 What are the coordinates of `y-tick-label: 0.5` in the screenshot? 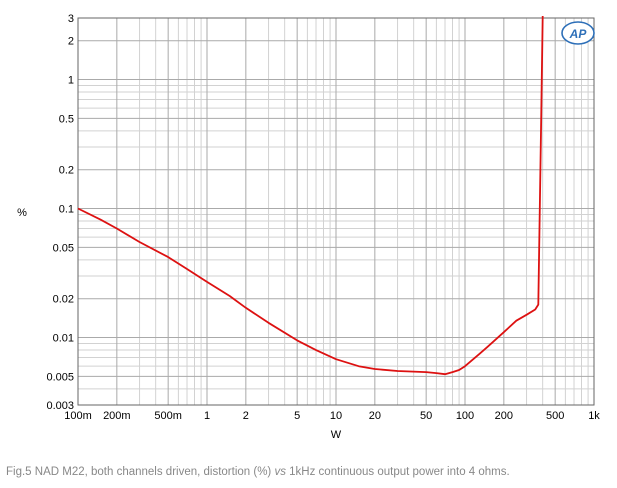 It's located at (66, 119).